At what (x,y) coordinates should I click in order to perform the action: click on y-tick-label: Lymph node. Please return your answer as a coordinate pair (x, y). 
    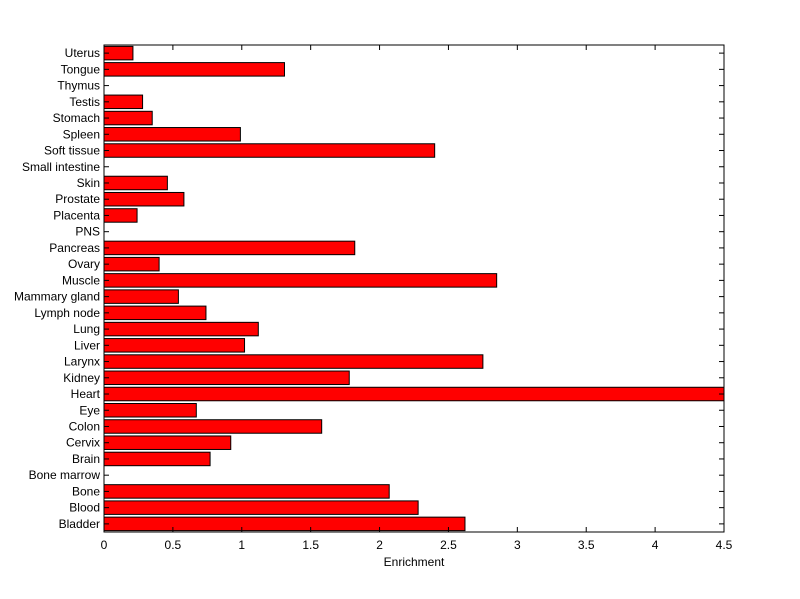
    Looking at the image, I should click on (67, 313).